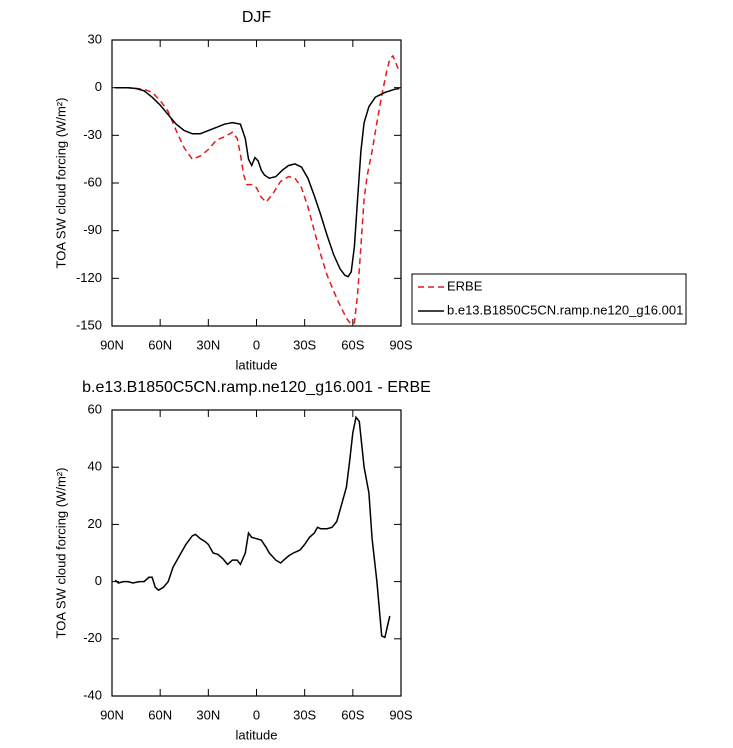 This screenshot has width=733, height=748. Describe the element at coordinates (95, 38) in the screenshot. I see `y-tick-label: 30` at that location.